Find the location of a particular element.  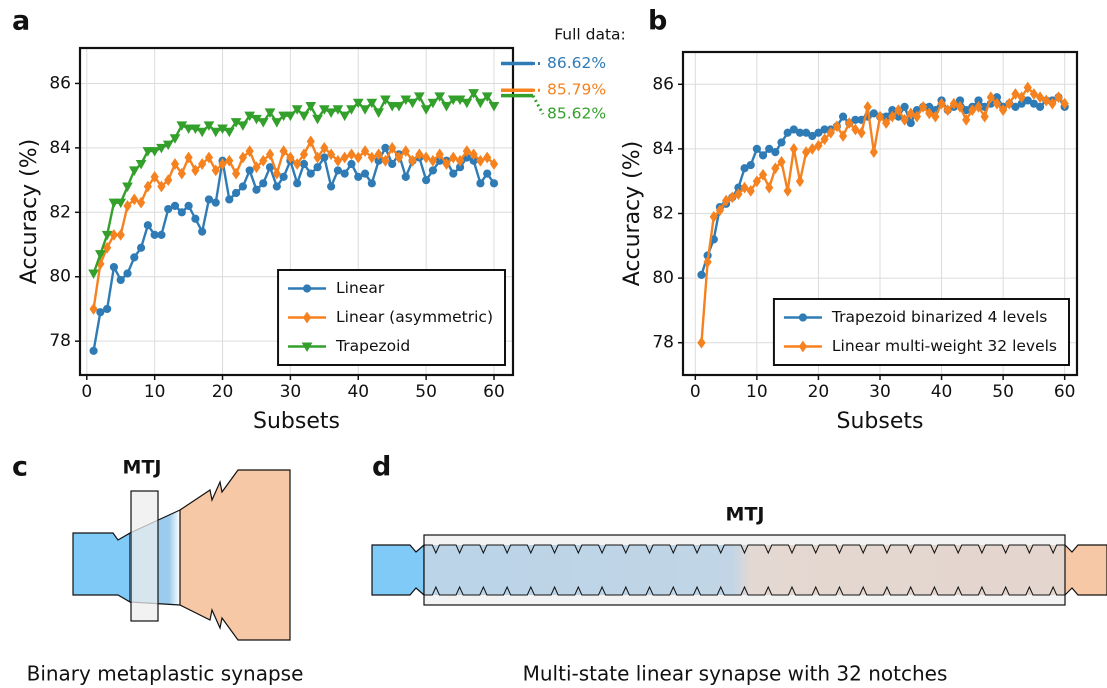

x-tick-label: 10 is located at coordinates (757, 392).